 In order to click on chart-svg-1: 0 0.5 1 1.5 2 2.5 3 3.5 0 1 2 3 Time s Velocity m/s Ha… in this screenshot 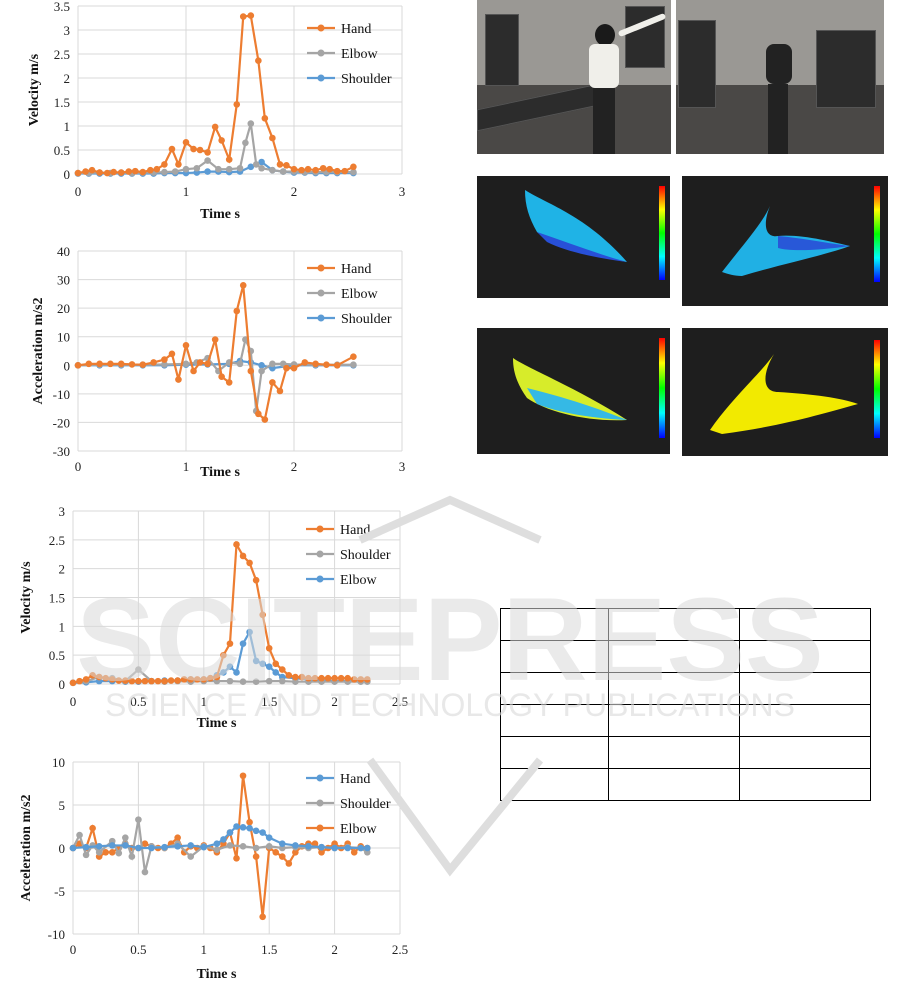, I will do `click(216, 111)`.